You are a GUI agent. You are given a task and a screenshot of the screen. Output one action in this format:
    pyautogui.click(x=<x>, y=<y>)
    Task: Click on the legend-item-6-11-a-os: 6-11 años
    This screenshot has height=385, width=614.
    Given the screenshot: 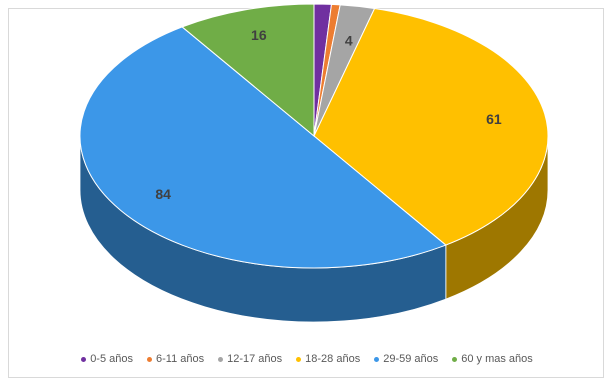 What is the action you would take?
    pyautogui.click(x=175, y=359)
    